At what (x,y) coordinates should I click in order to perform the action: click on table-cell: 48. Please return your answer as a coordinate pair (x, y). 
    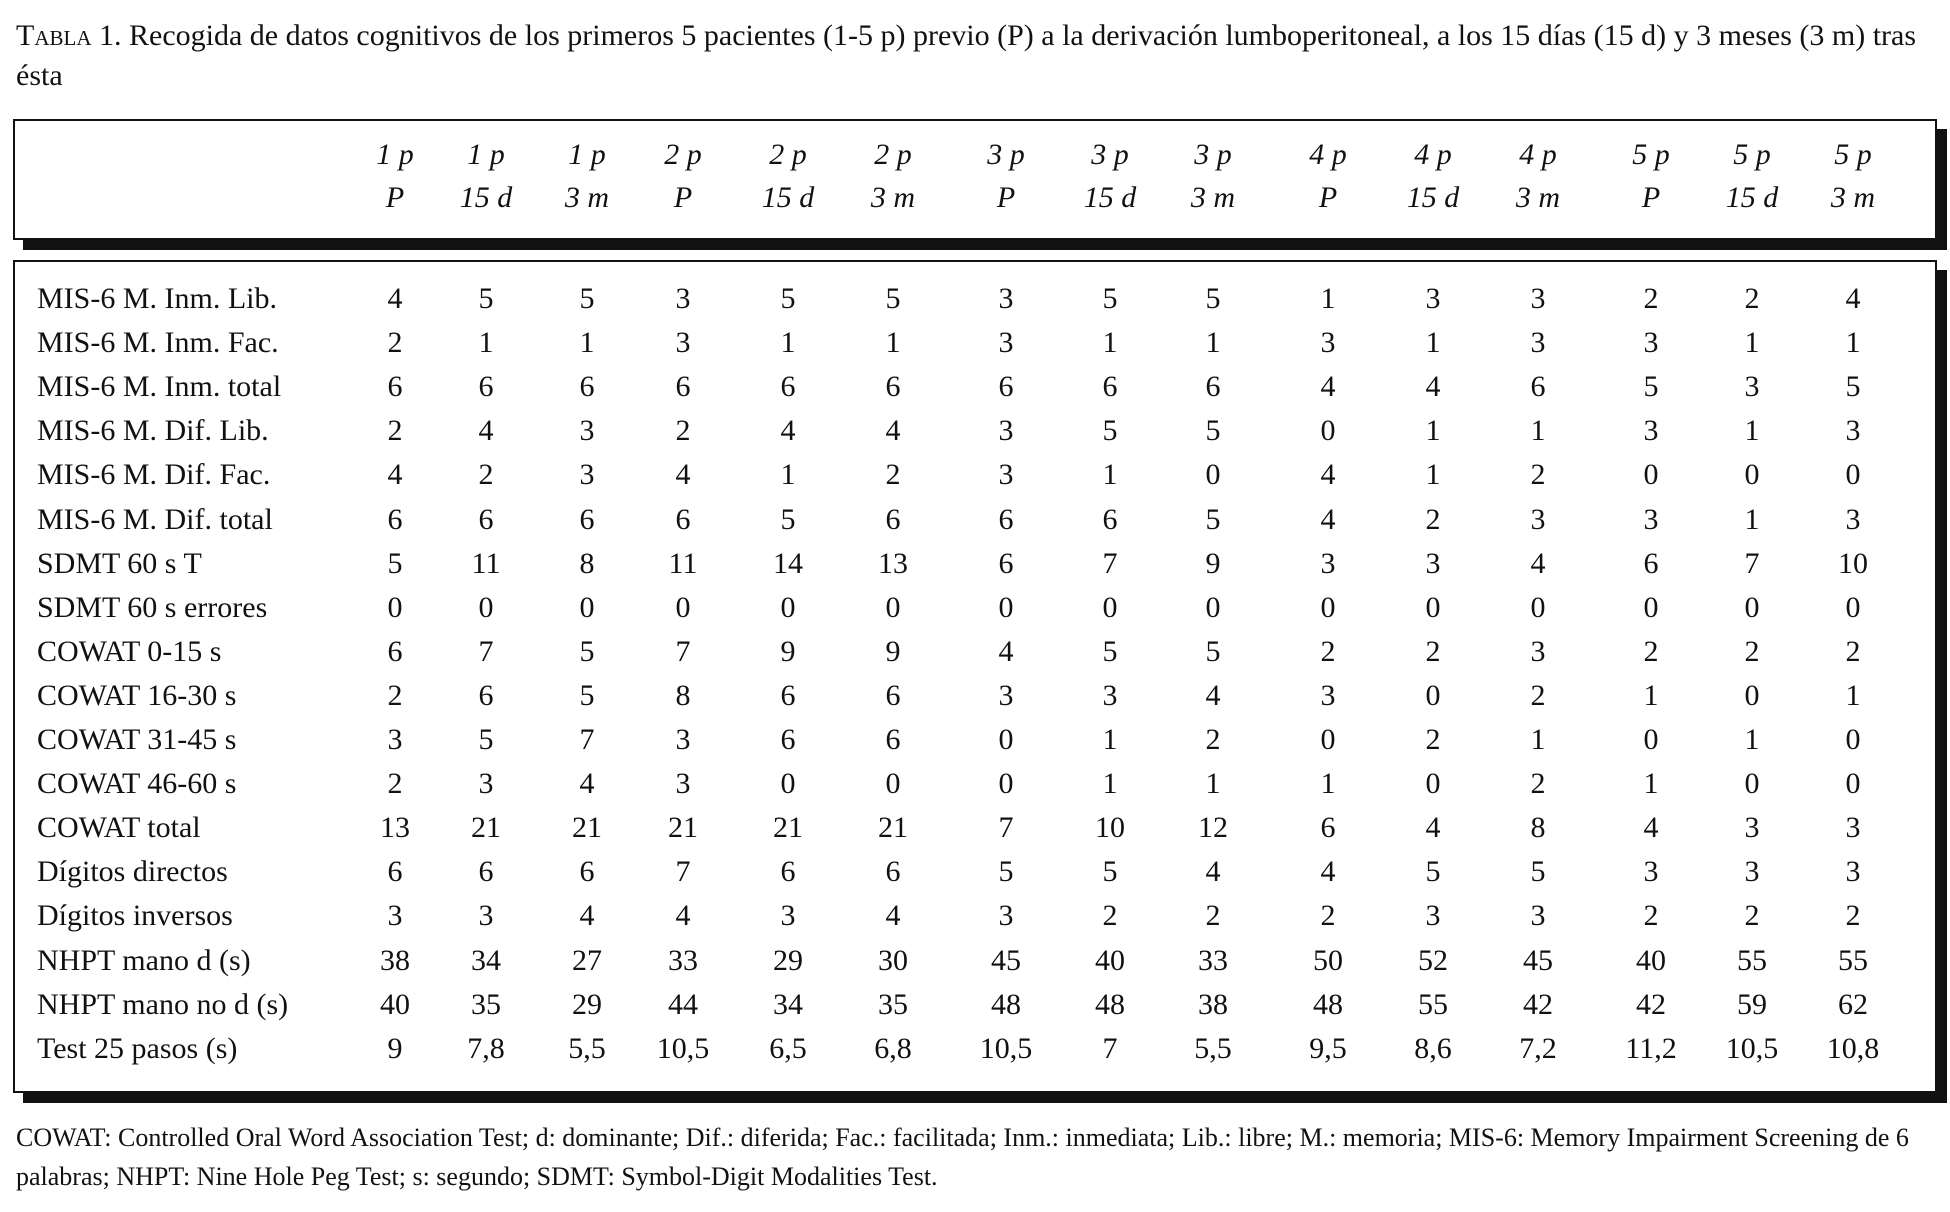
    Looking at the image, I should click on (1110, 1004).